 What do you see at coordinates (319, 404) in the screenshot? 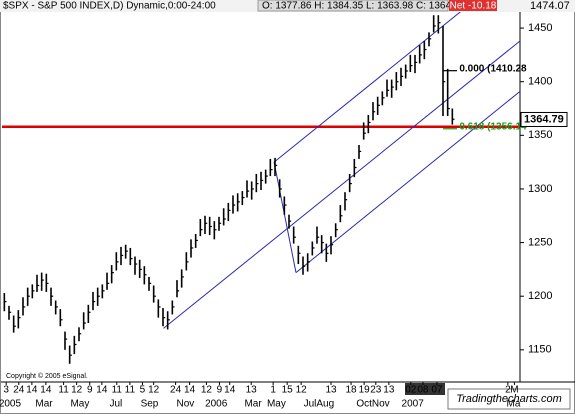
I see `x-period-label: JulAug` at bounding box center [319, 404].